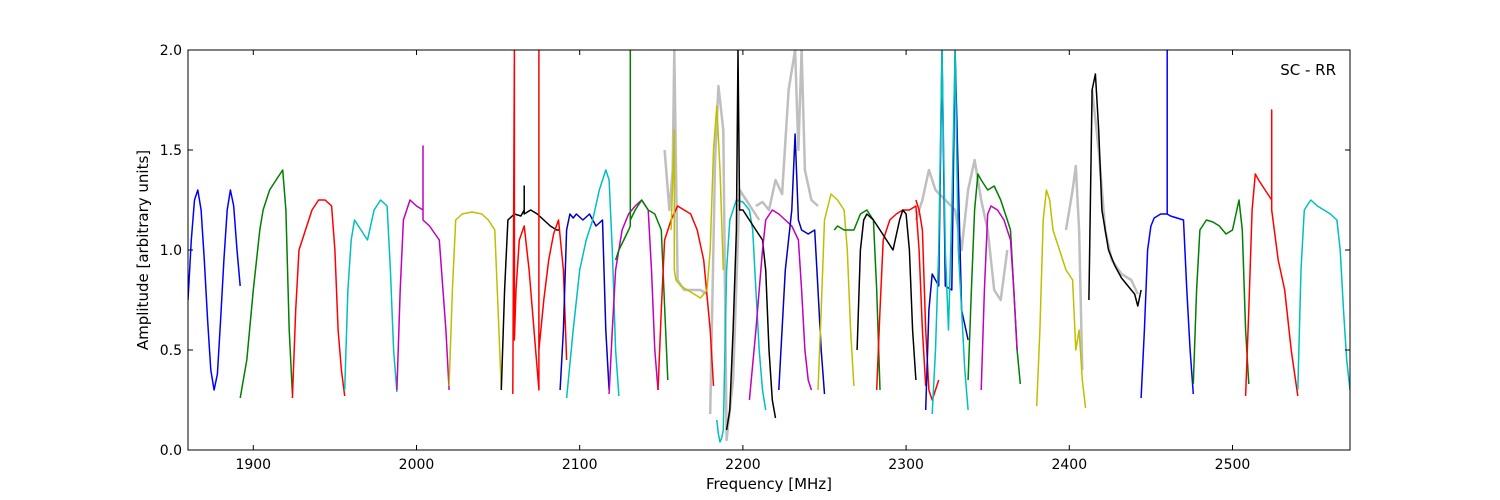 This screenshot has width=1500, height=500. What do you see at coordinates (769, 484) in the screenshot?
I see `x-axis-label: Frequency [MHz]` at bounding box center [769, 484].